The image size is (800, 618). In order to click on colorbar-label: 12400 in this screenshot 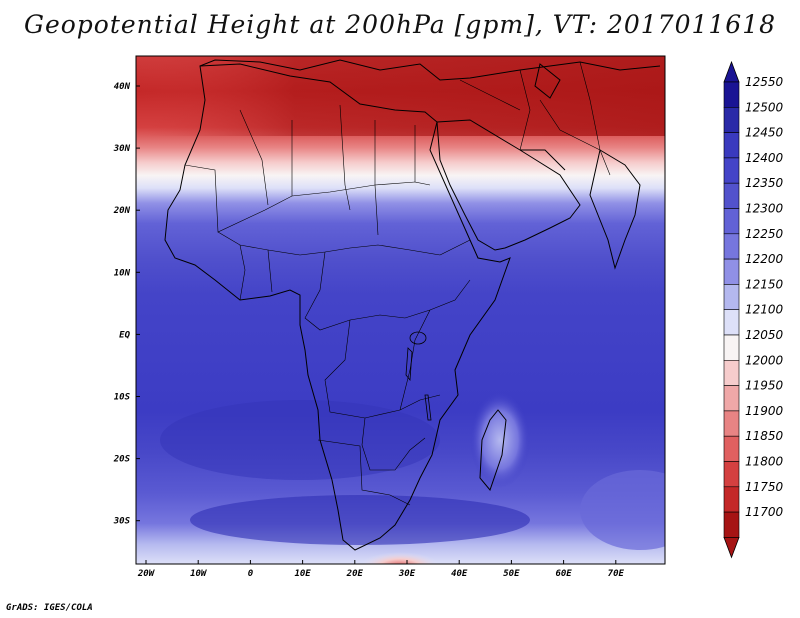, I will do `click(764, 158)`.